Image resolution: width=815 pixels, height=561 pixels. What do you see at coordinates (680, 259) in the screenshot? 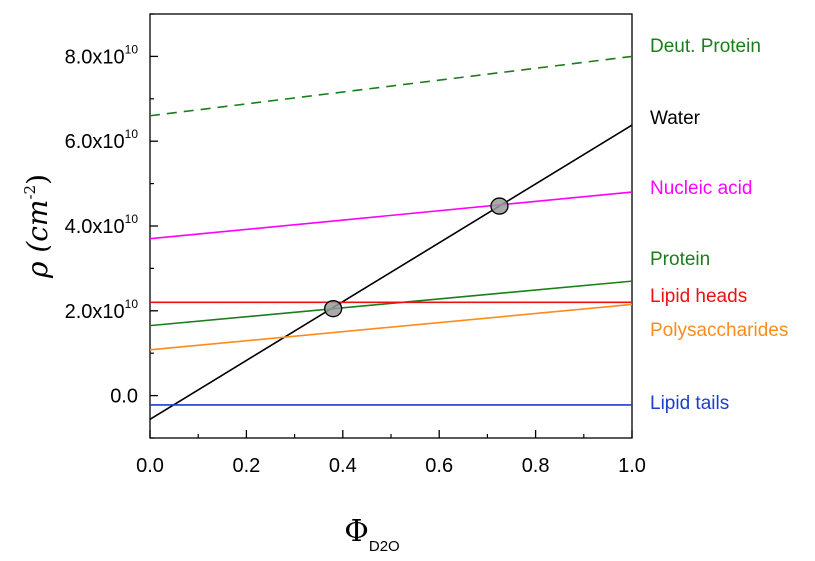
I see `series-label-protein: Protein` at bounding box center [680, 259].